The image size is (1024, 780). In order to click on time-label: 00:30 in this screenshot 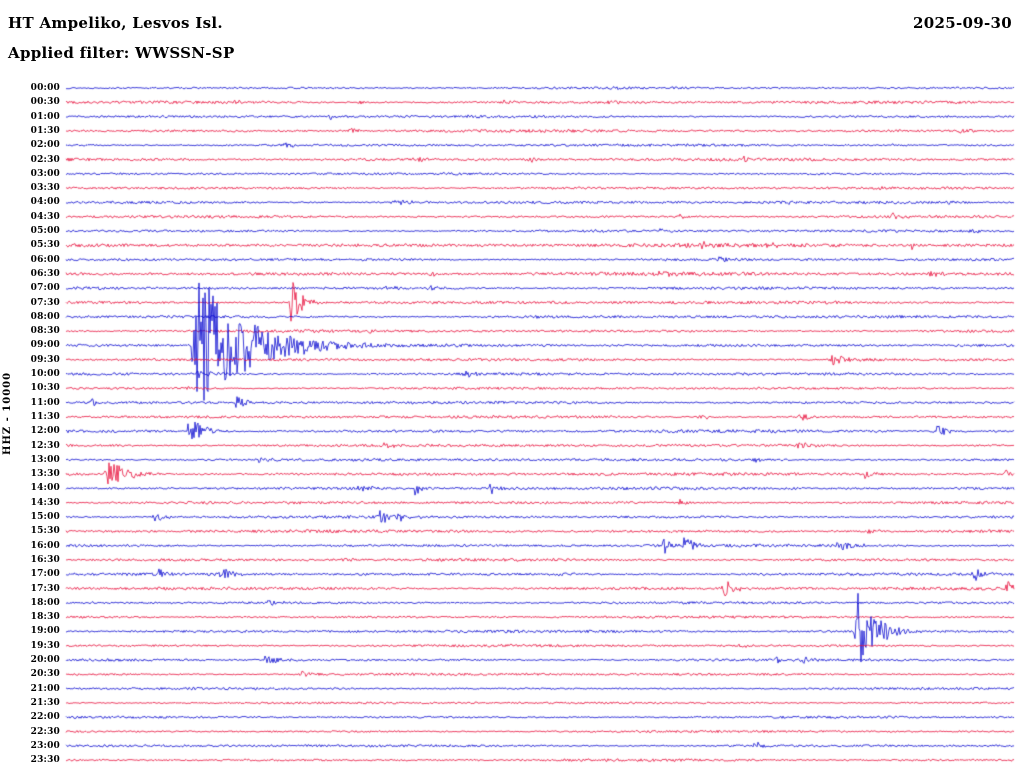, I will do `click(45, 102)`.